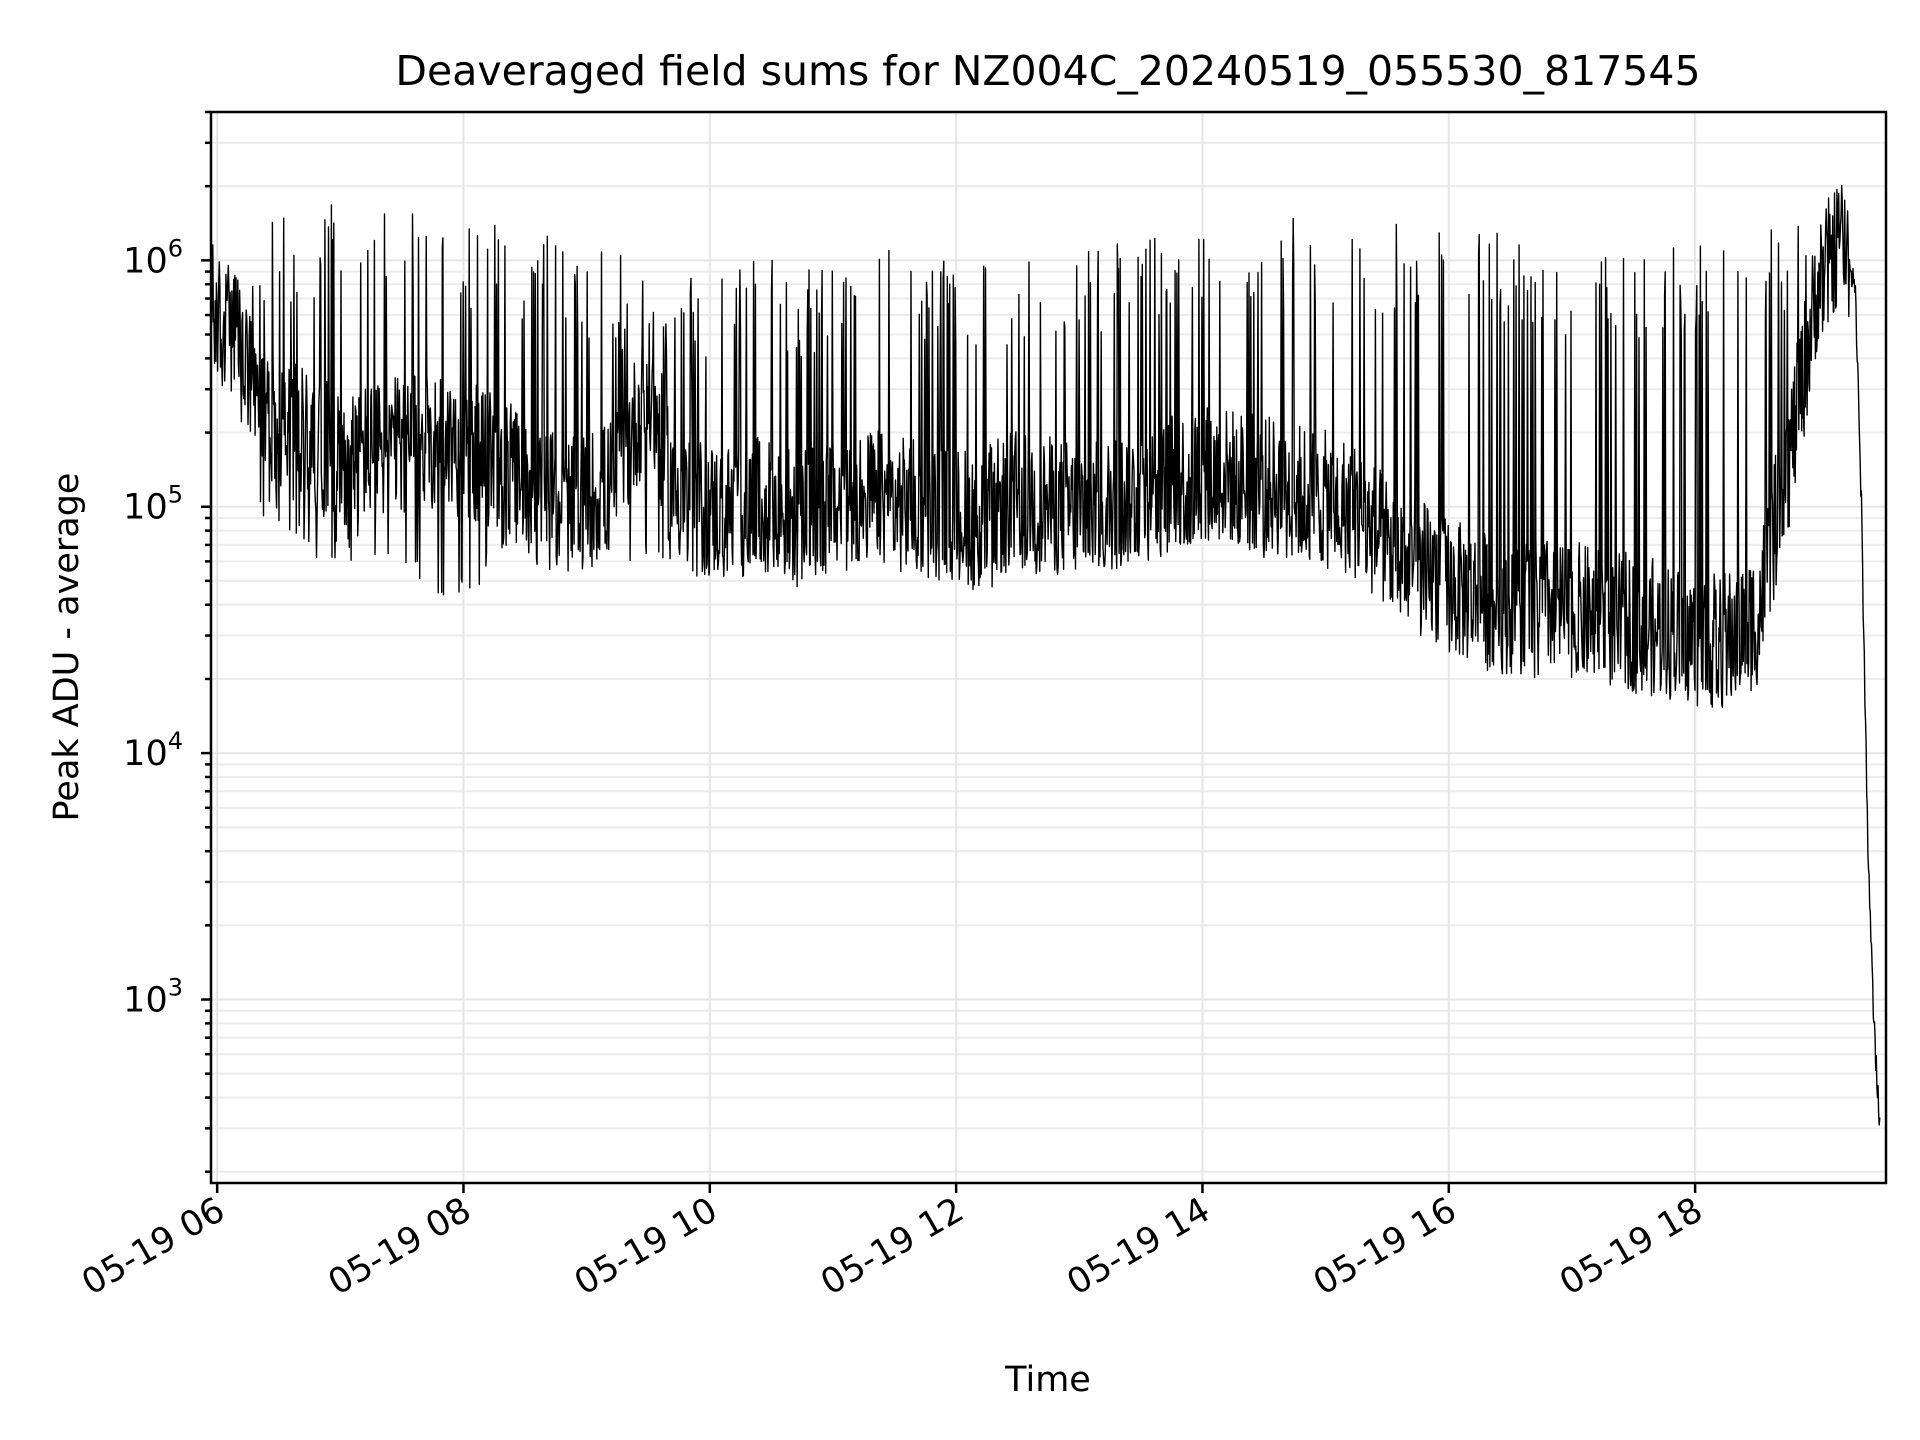 The height and width of the screenshot is (1440, 1920). Describe the element at coordinates (153, 504) in the screenshot. I see `y-tick-label: 10⁵` at that location.